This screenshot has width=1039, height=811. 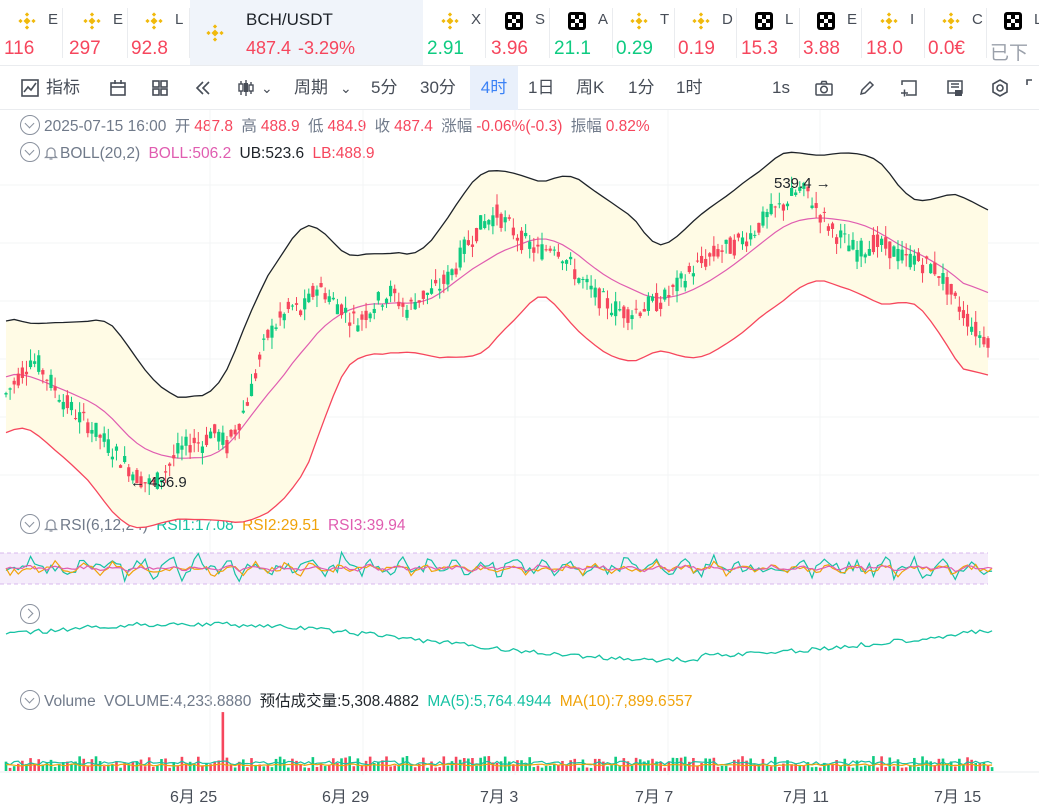 I want to click on ticker-item: T 0.29, so click(x=643, y=32).